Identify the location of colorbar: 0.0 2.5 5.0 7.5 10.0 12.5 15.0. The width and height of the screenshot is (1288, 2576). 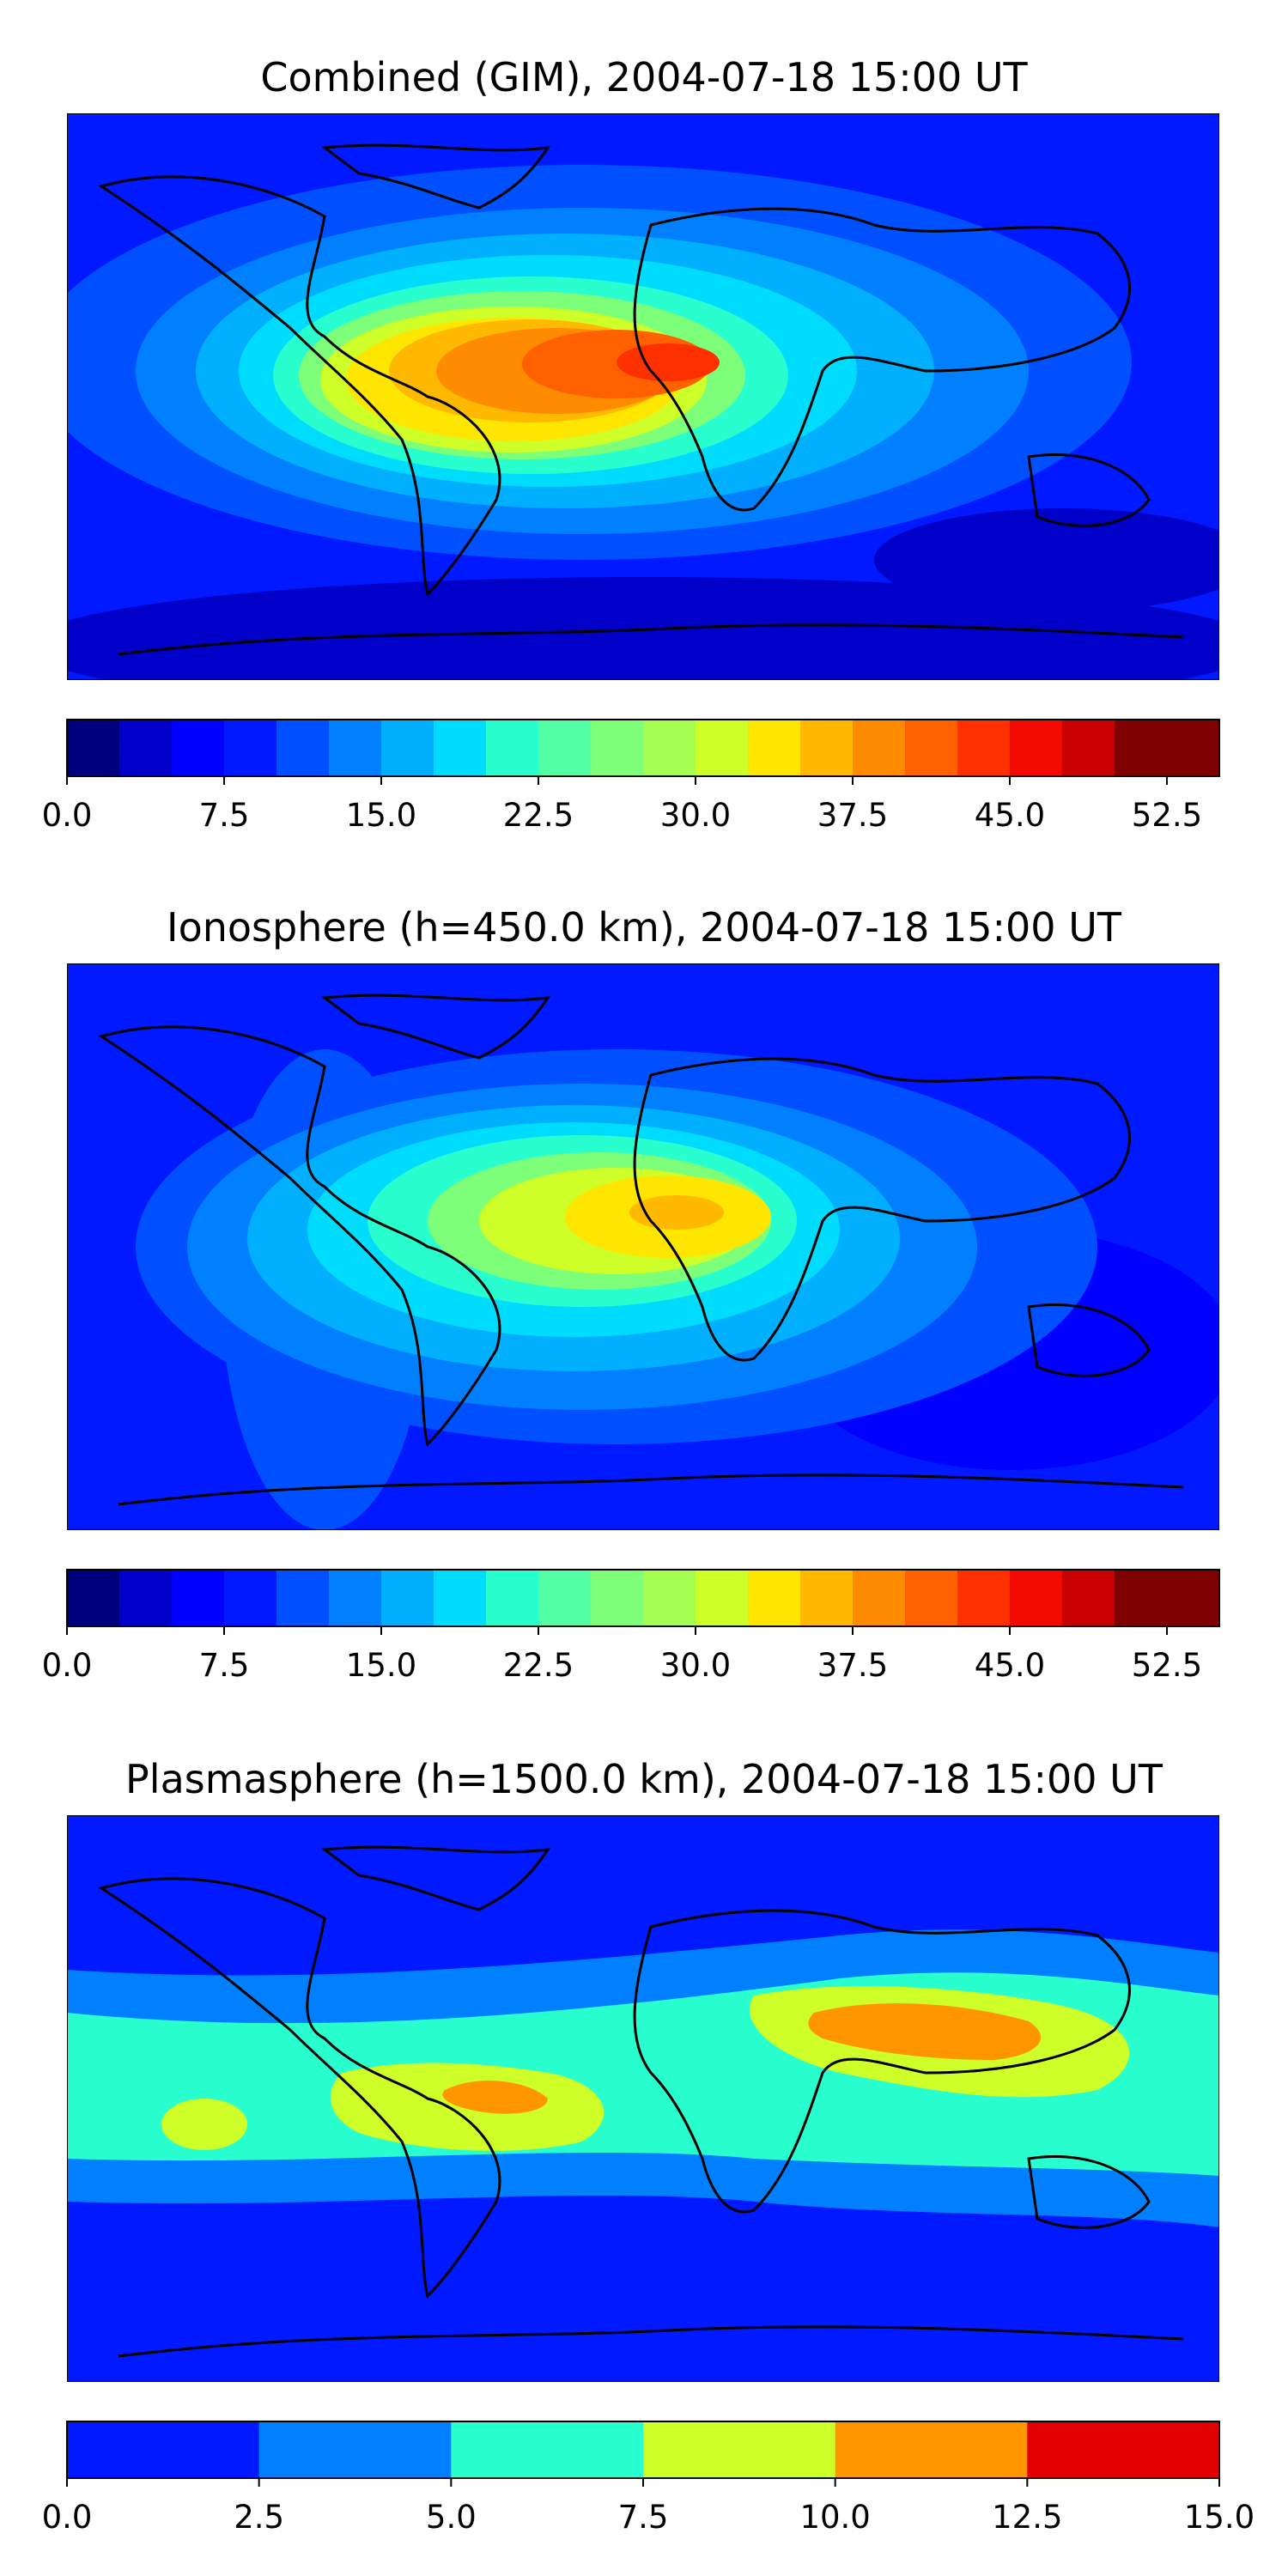
(649, 2478).